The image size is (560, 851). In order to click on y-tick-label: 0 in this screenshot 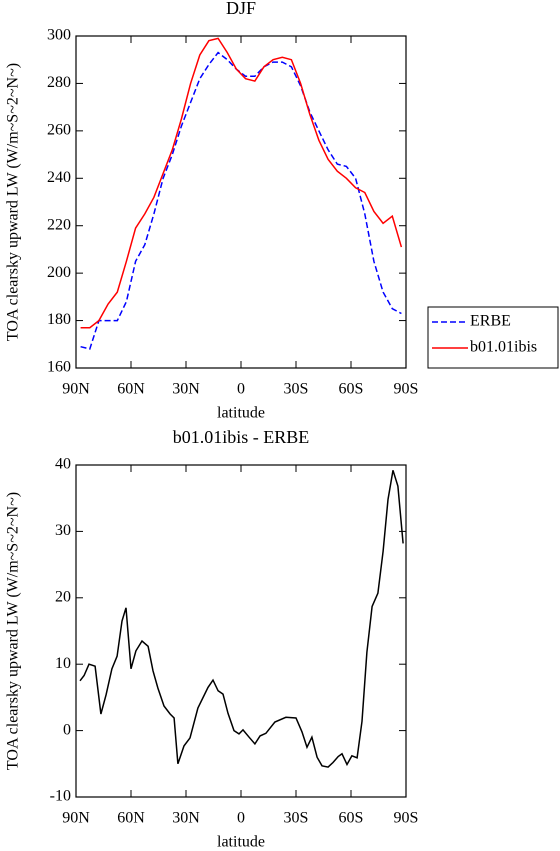, I will do `click(67, 729)`.